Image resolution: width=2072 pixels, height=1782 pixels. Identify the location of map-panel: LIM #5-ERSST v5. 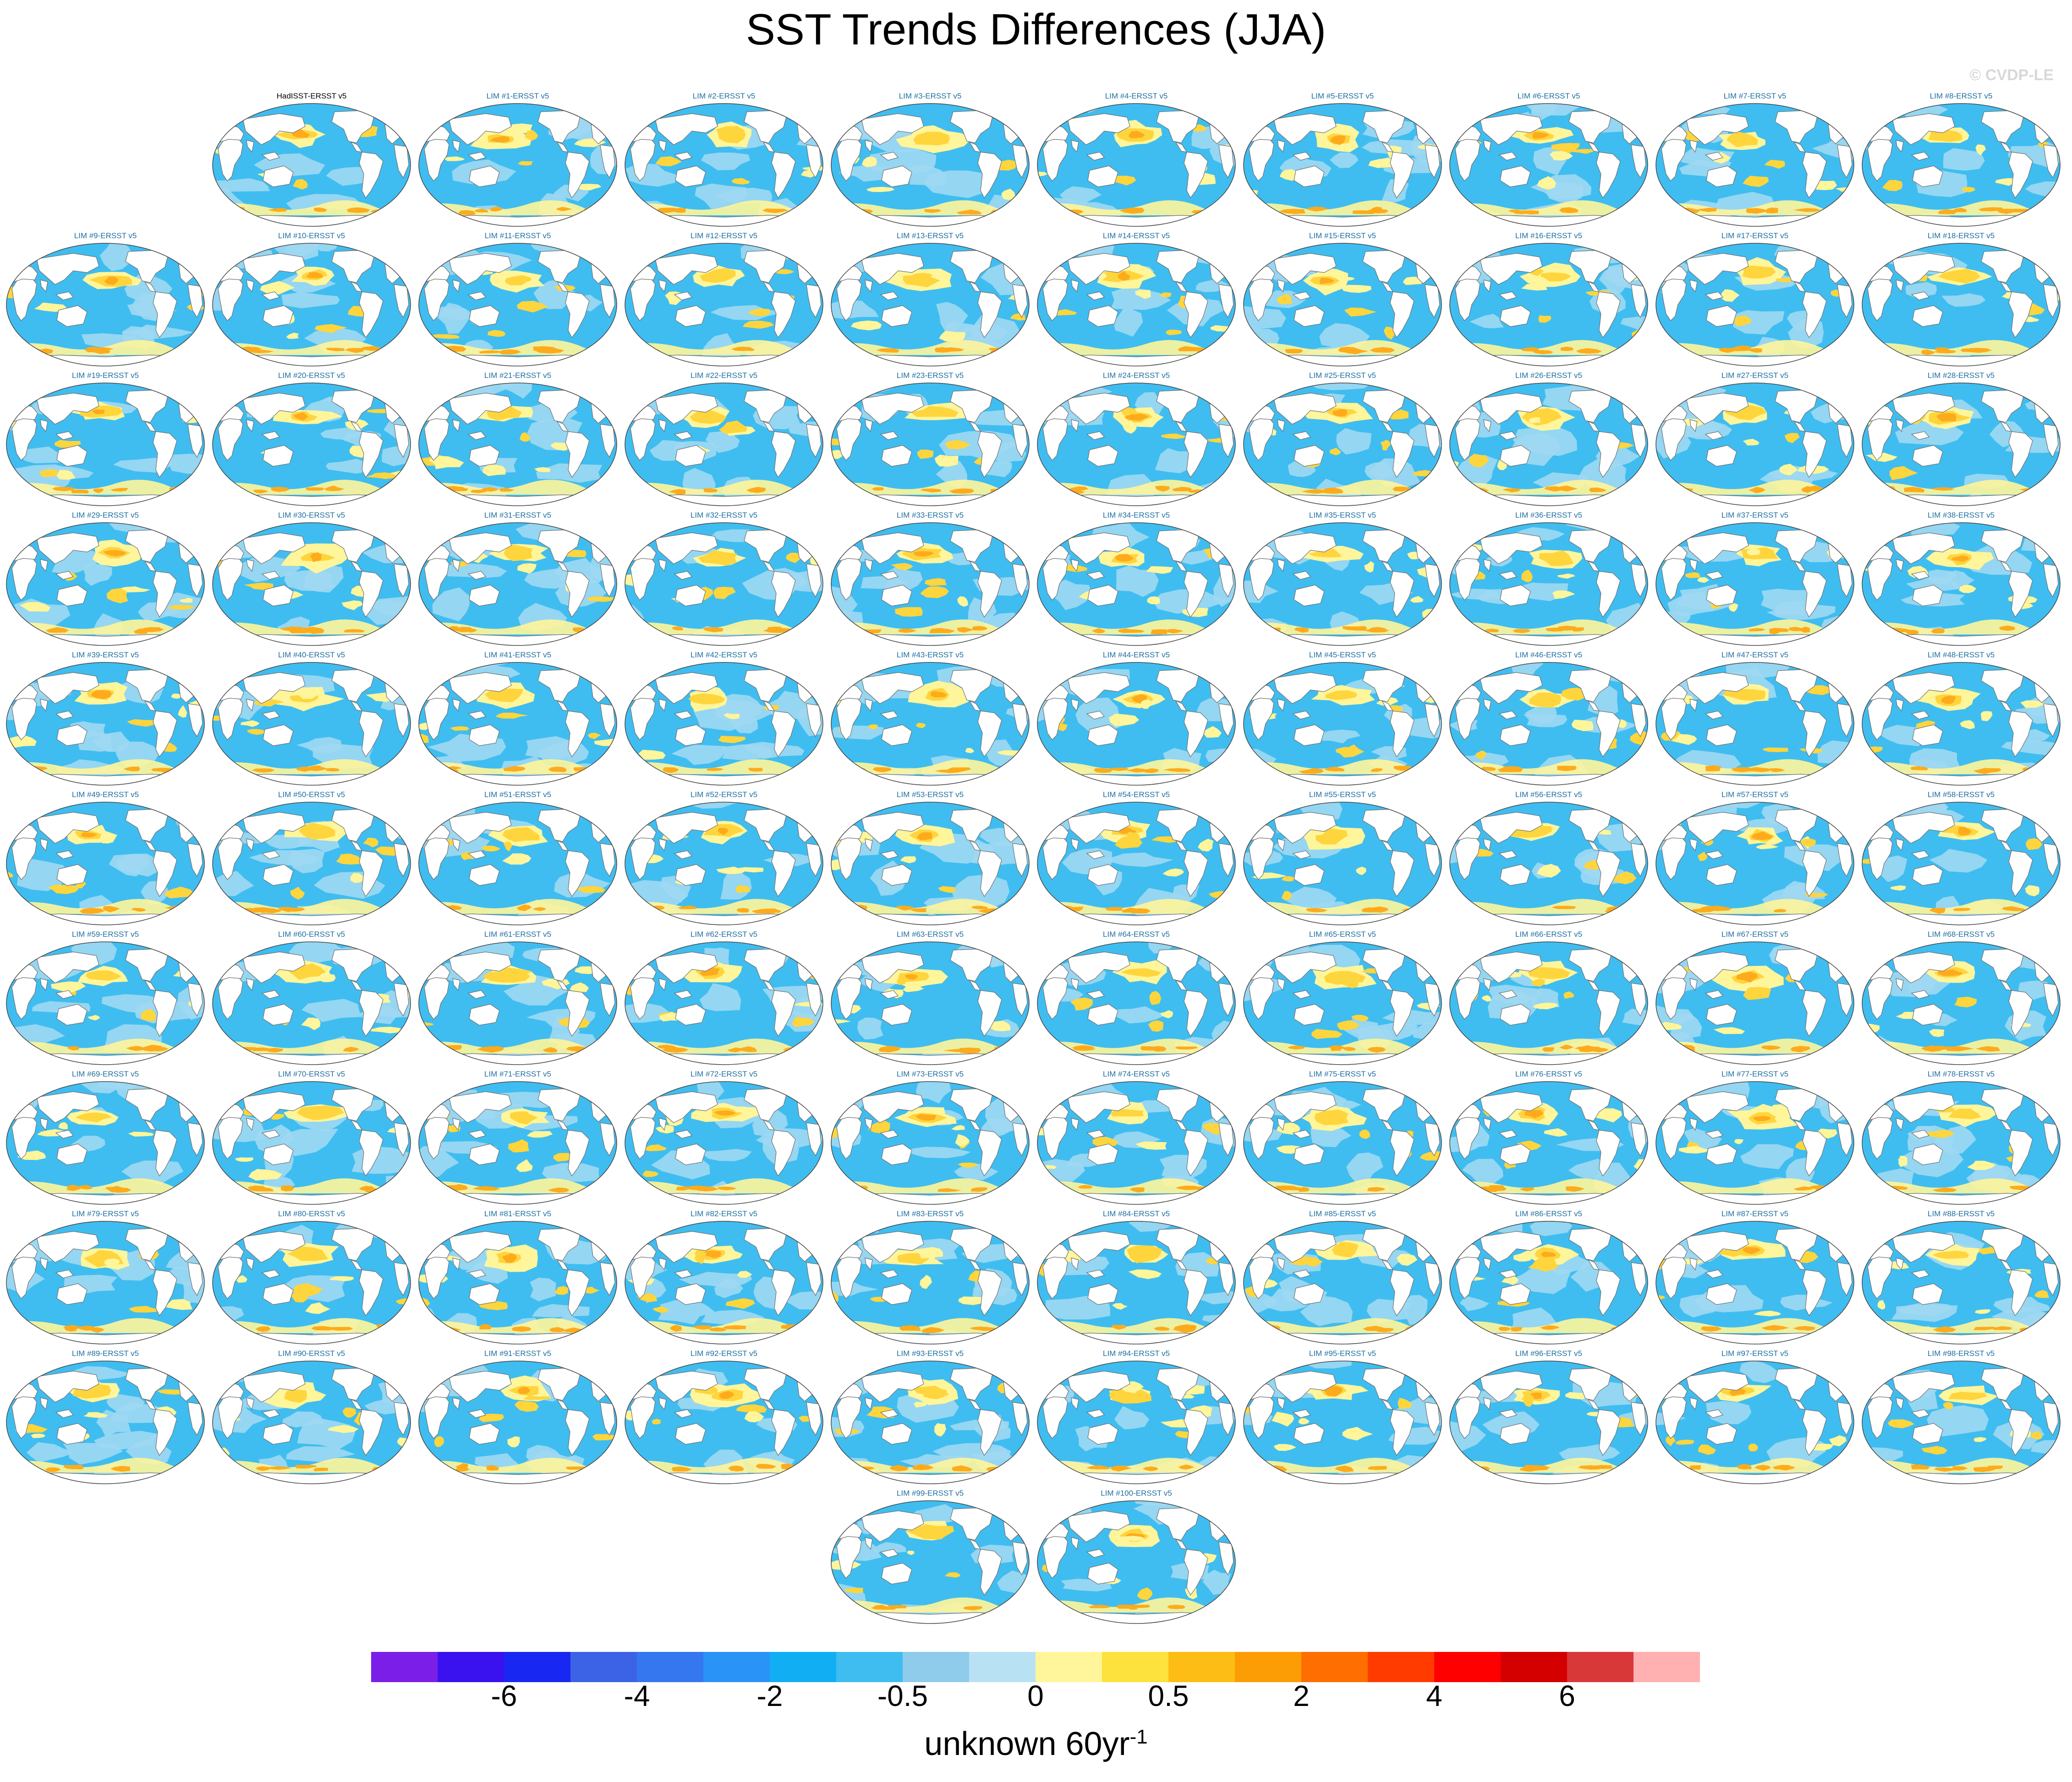
(1342, 160).